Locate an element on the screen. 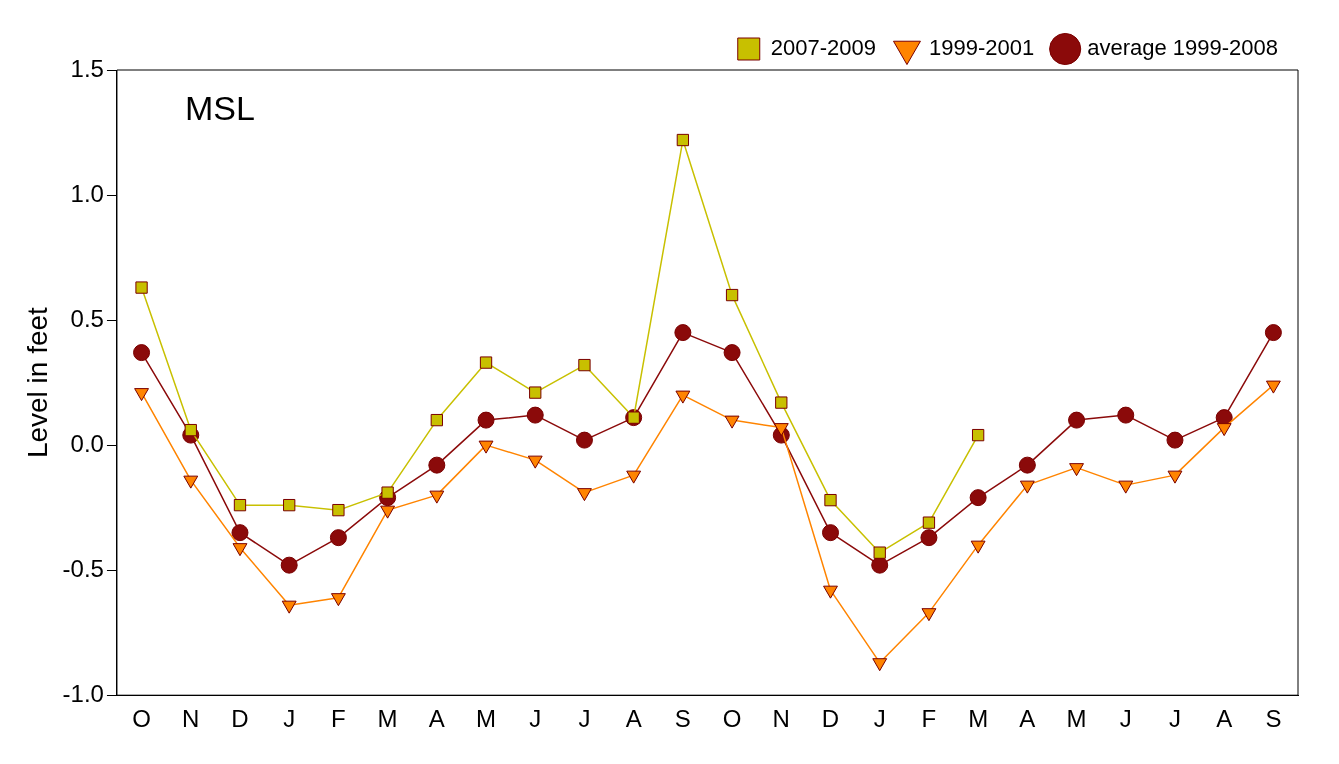 The image size is (1339, 764). y-tick-label: -1.0 is located at coordinates (83, 693).